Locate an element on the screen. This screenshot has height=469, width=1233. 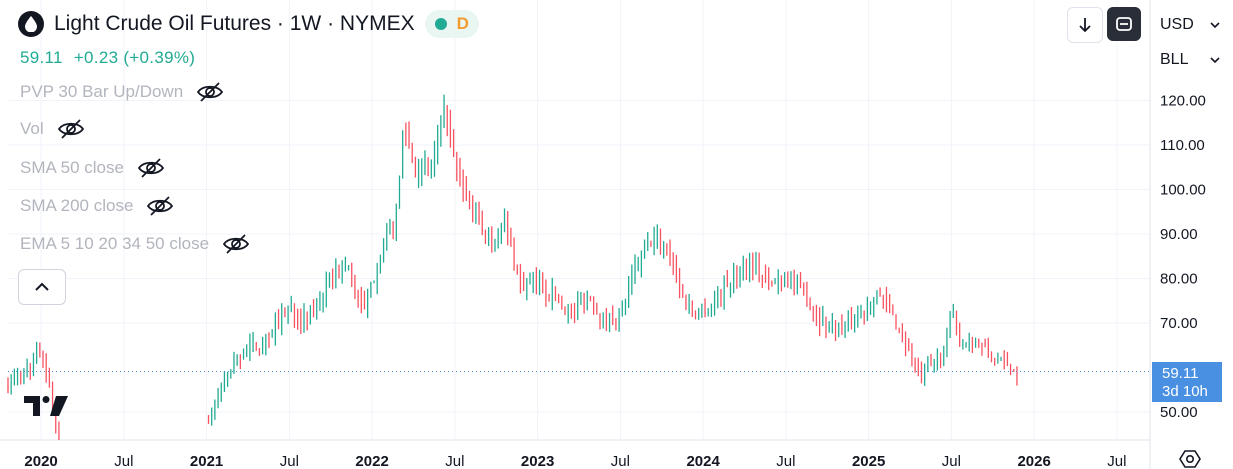
arrow-down-icon is located at coordinates (1085, 25).